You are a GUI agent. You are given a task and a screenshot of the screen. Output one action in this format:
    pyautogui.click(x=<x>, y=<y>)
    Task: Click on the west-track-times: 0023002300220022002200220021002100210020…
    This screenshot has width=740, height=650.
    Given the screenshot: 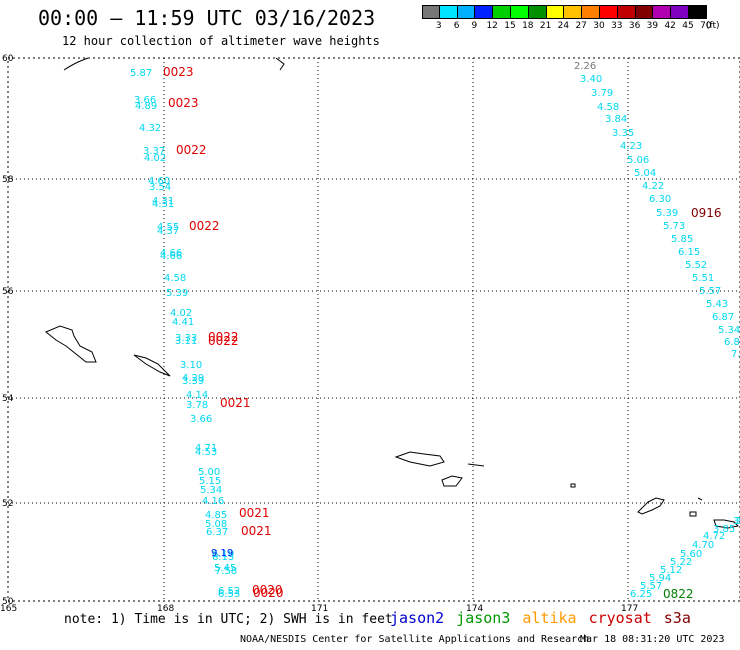 What is the action you would take?
    pyautogui.click(x=223, y=332)
    